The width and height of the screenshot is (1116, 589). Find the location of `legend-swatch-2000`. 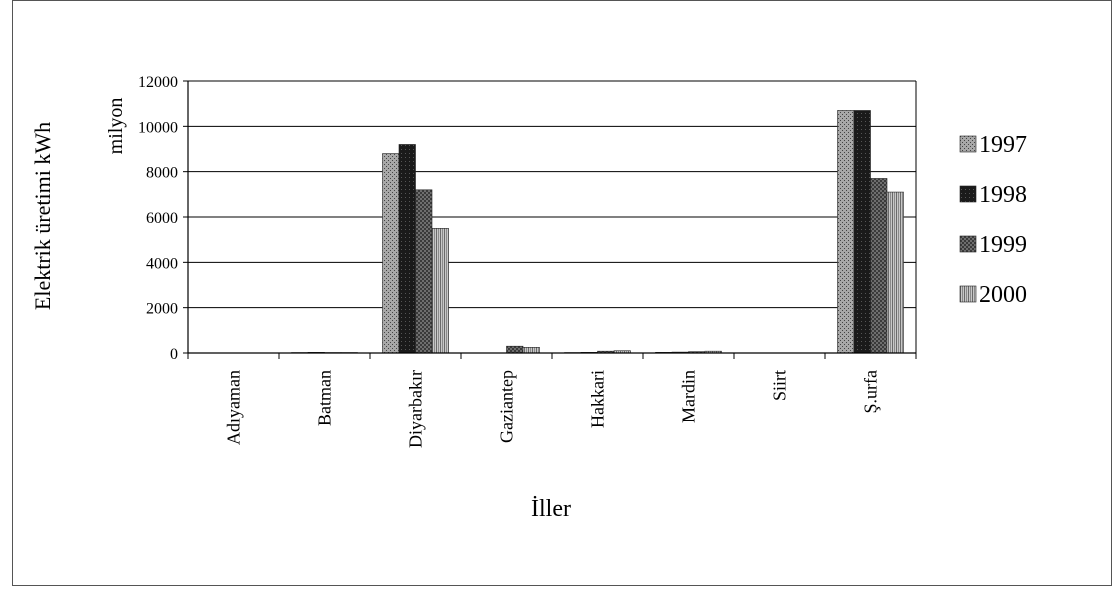

legend-swatch-2000 is located at coordinates (968, 294).